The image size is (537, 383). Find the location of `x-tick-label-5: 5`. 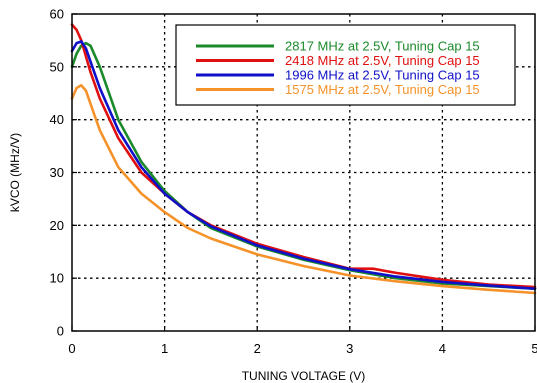

x-tick-label-5: 5 is located at coordinates (534, 348).